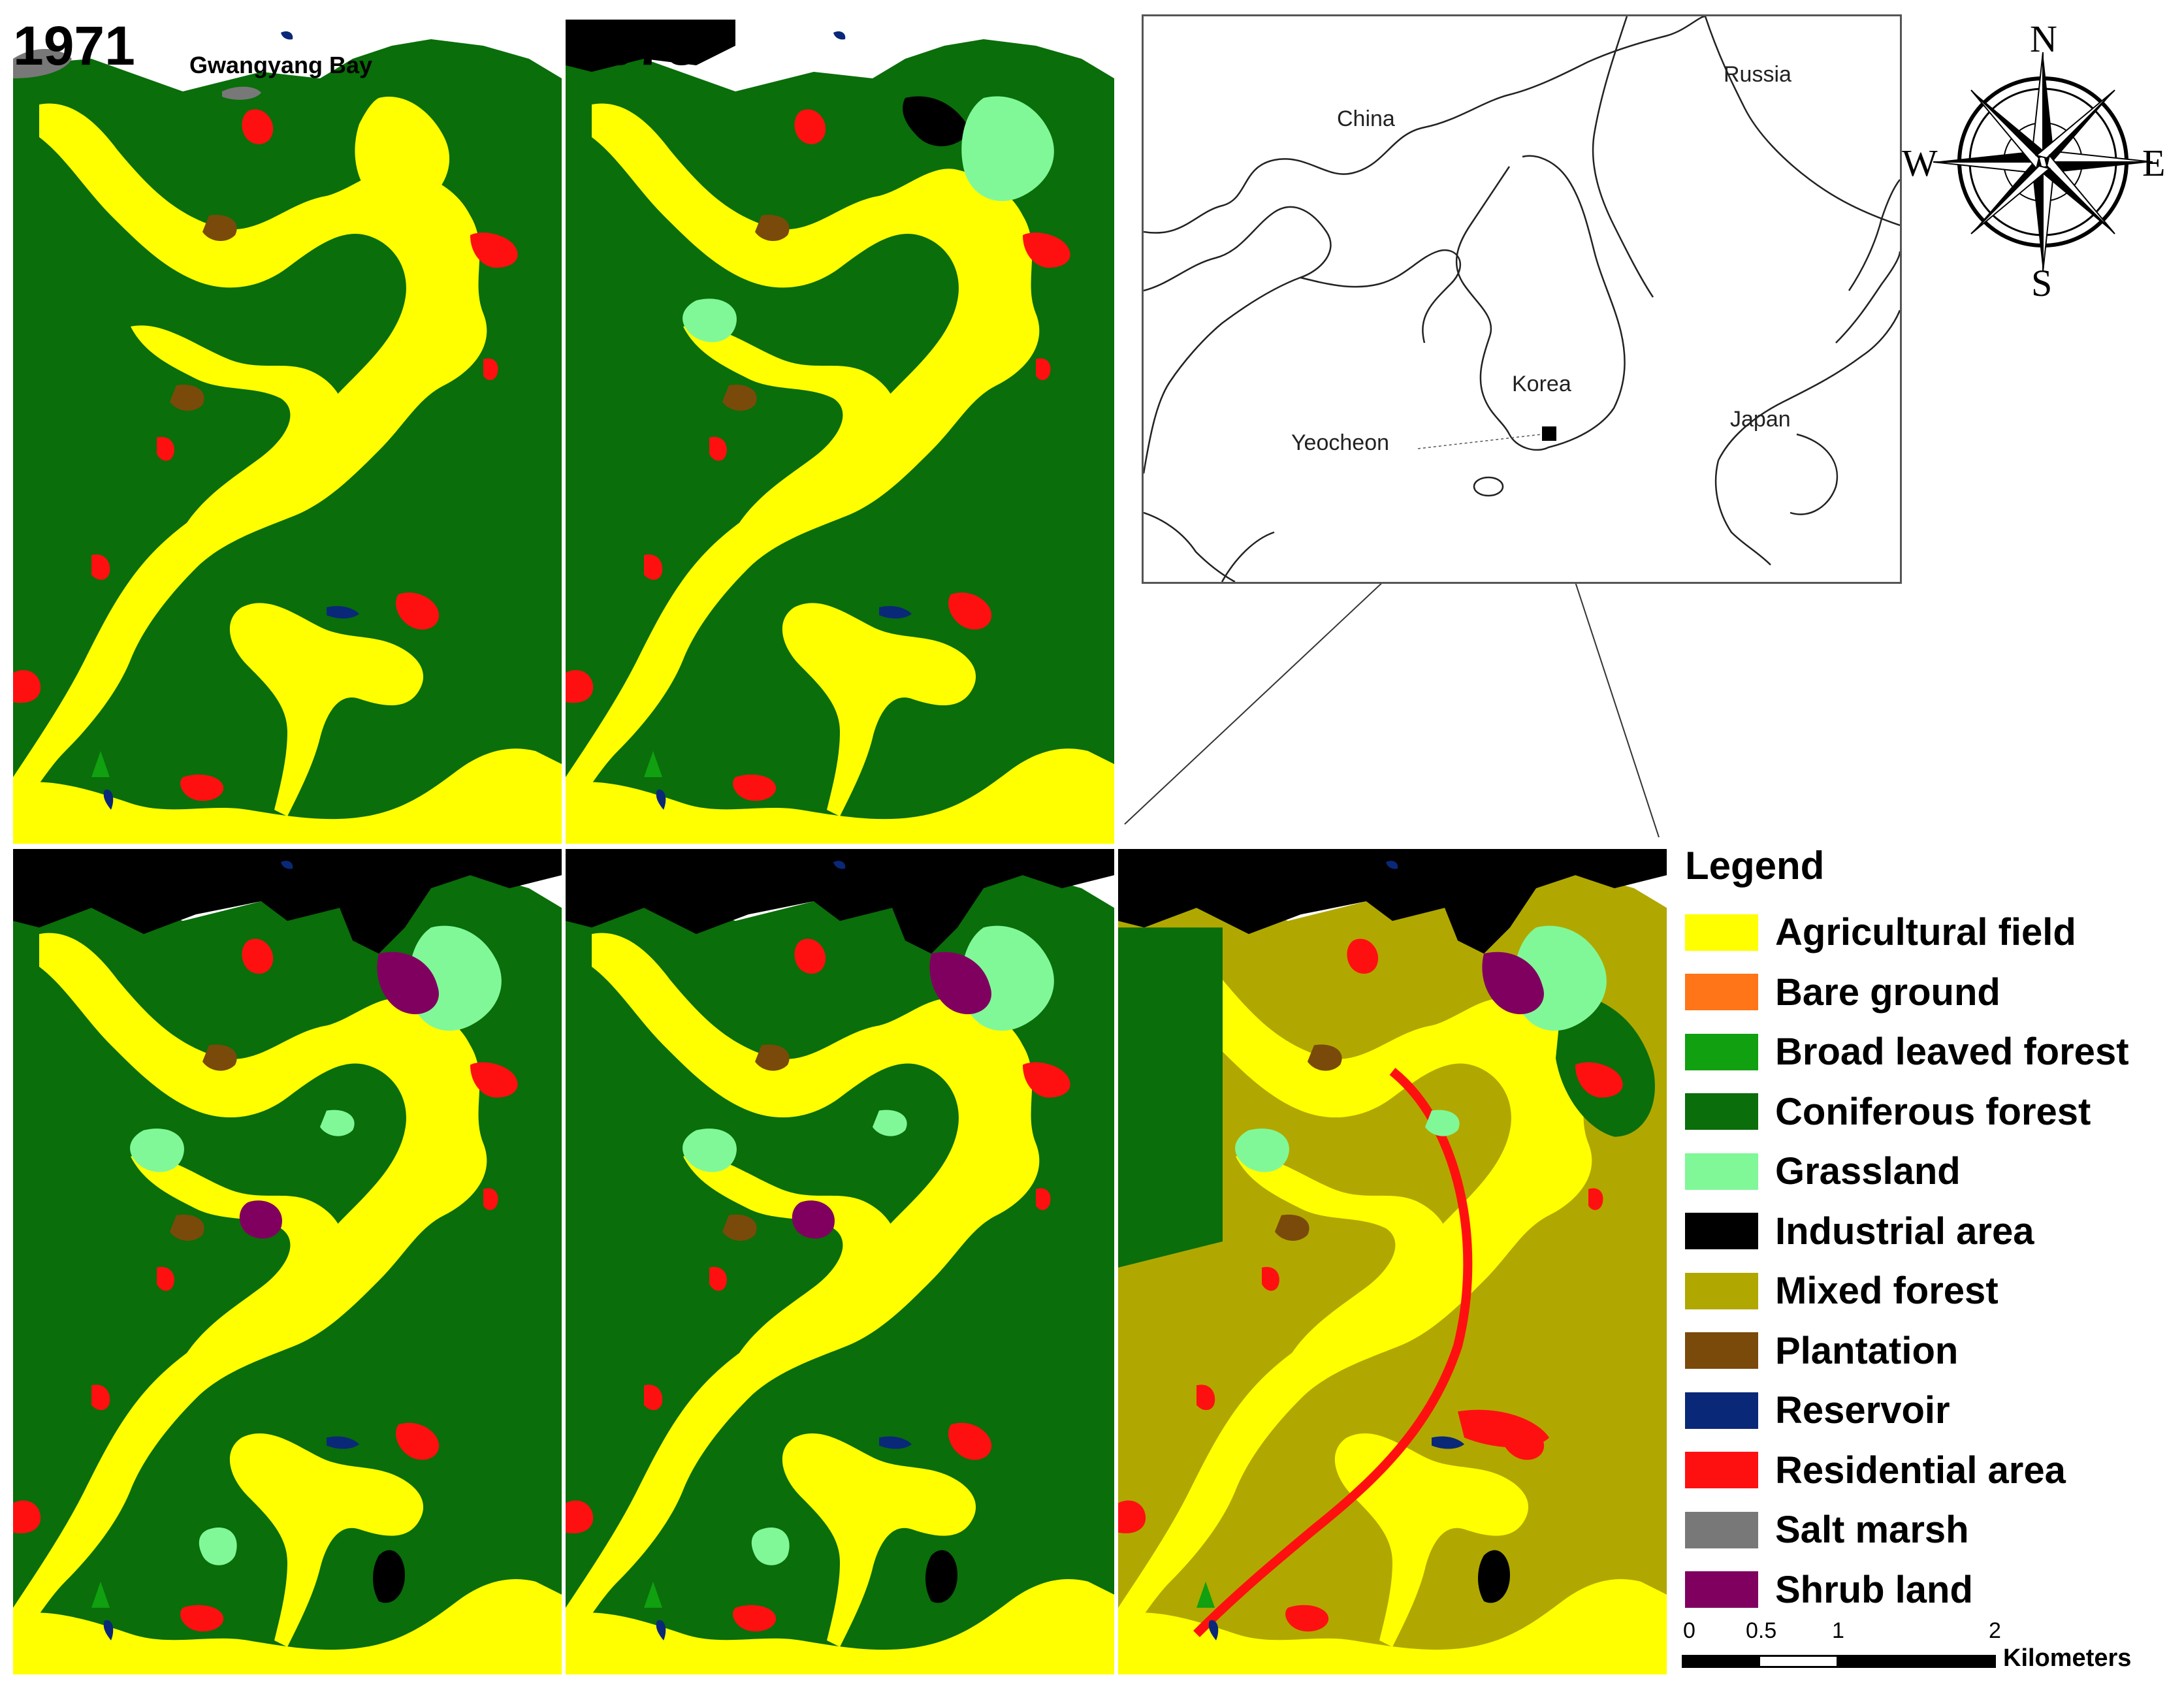 The image size is (2184, 1696). Describe the element at coordinates (2037, 158) in the screenshot. I see `compass-rose: N S W E` at that location.